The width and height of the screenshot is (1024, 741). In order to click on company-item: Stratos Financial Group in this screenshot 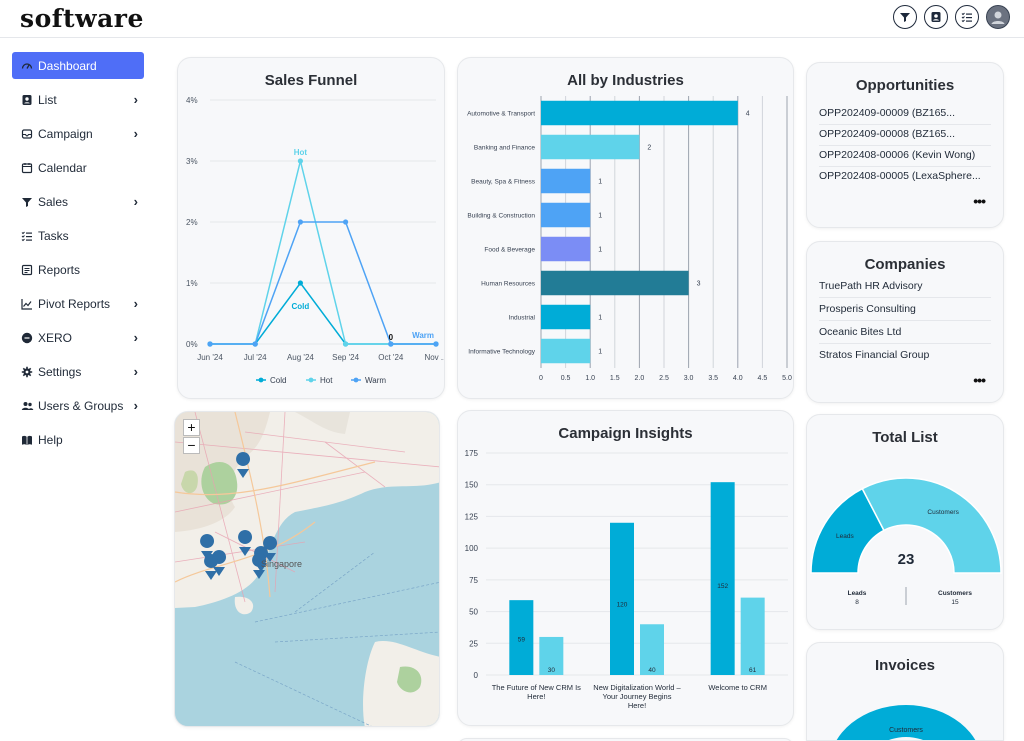, I will do `click(874, 355)`.